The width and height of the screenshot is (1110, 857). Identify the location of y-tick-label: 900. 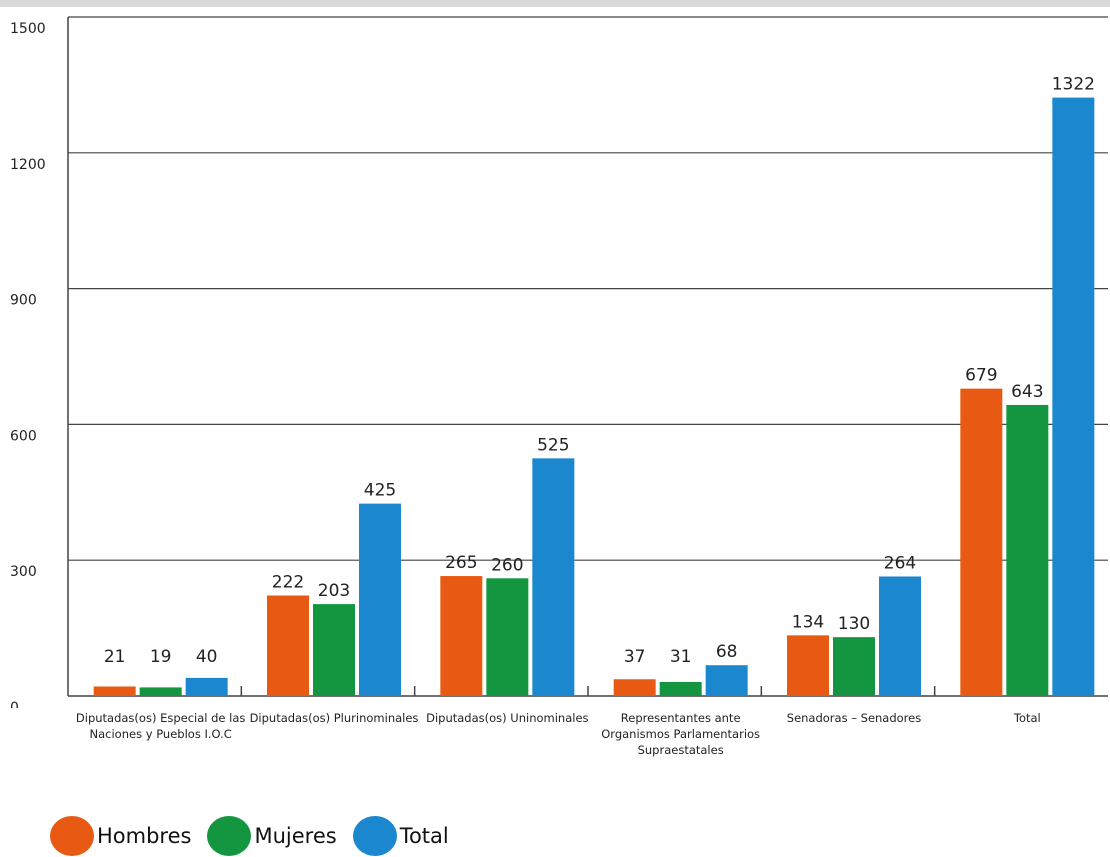
(23, 301).